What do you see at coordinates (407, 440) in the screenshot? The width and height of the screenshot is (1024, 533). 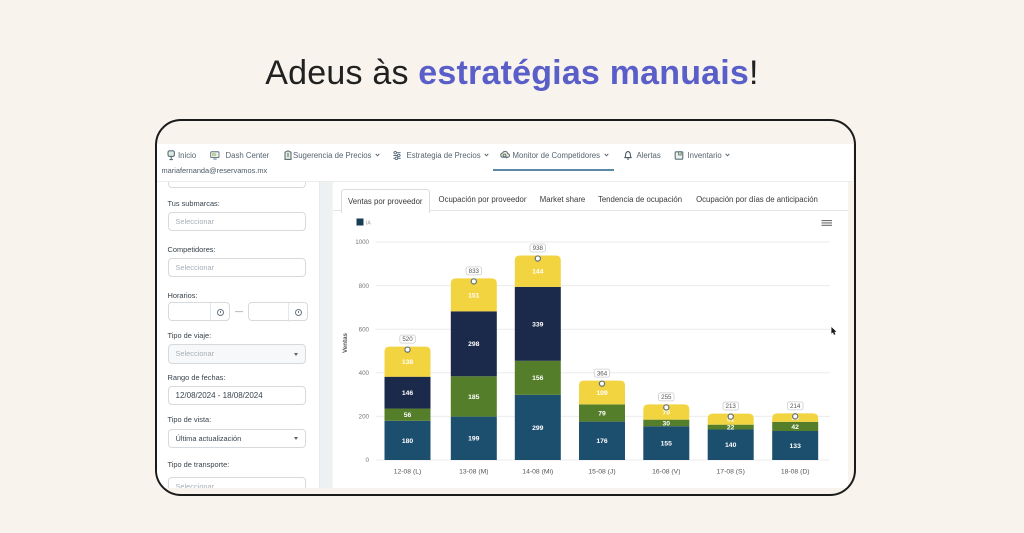 I see `svg-text: 180` at bounding box center [407, 440].